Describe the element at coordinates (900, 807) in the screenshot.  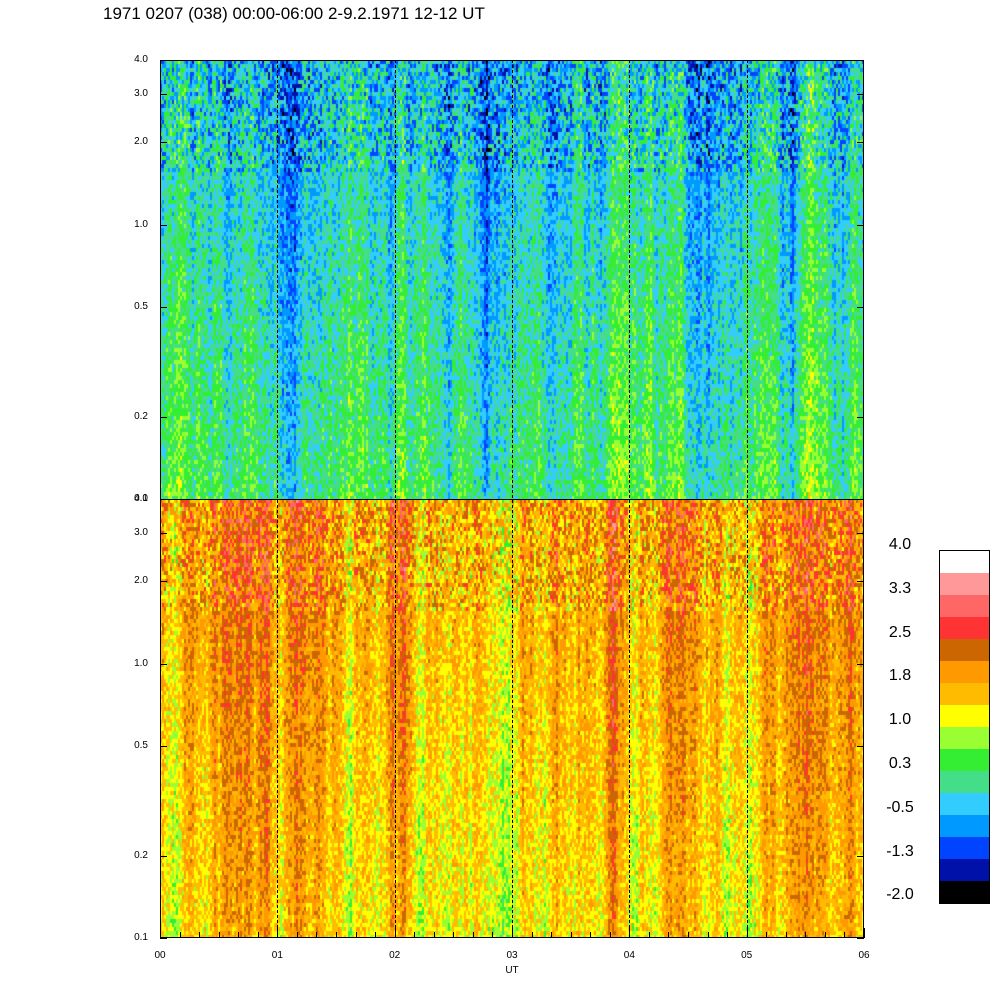
I see `colorbar-label: -0.5` at that location.